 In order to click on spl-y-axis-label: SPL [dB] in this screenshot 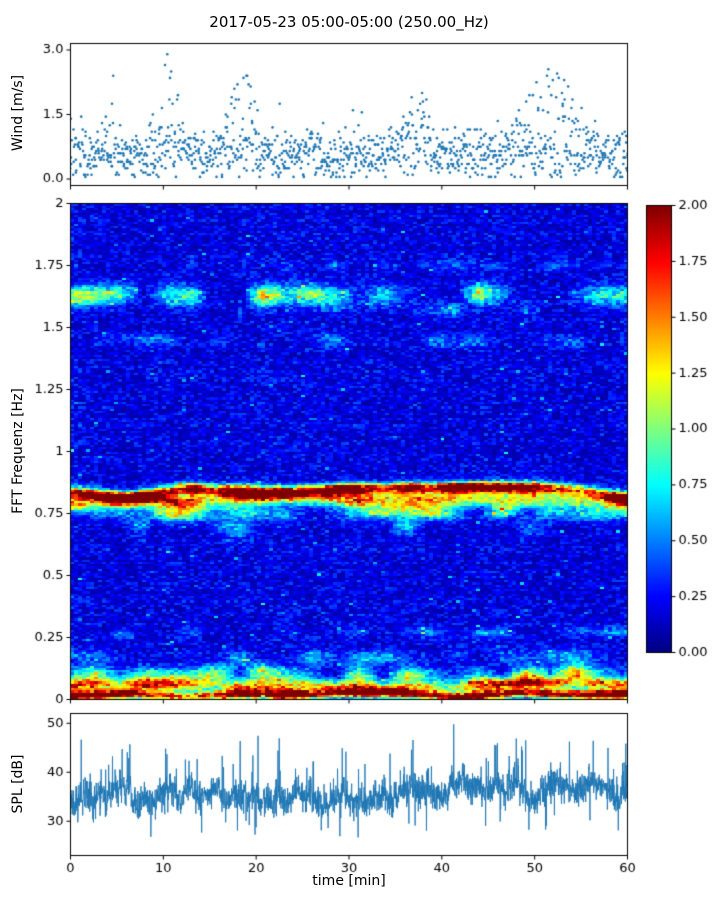, I will do `click(18, 784)`.